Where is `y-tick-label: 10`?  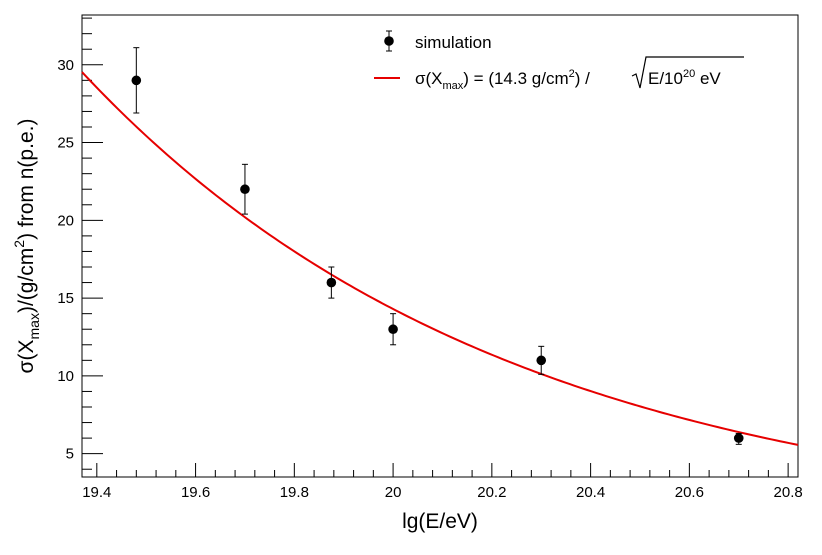 y-tick-label: 10 is located at coordinates (65, 376).